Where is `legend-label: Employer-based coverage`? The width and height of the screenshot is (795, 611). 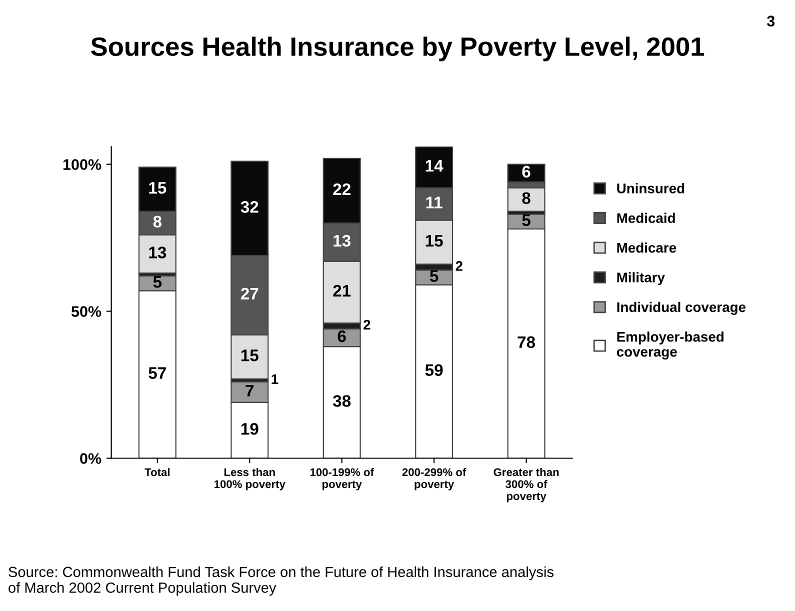
legend-label: Employer-based coverage is located at coordinates (670, 346).